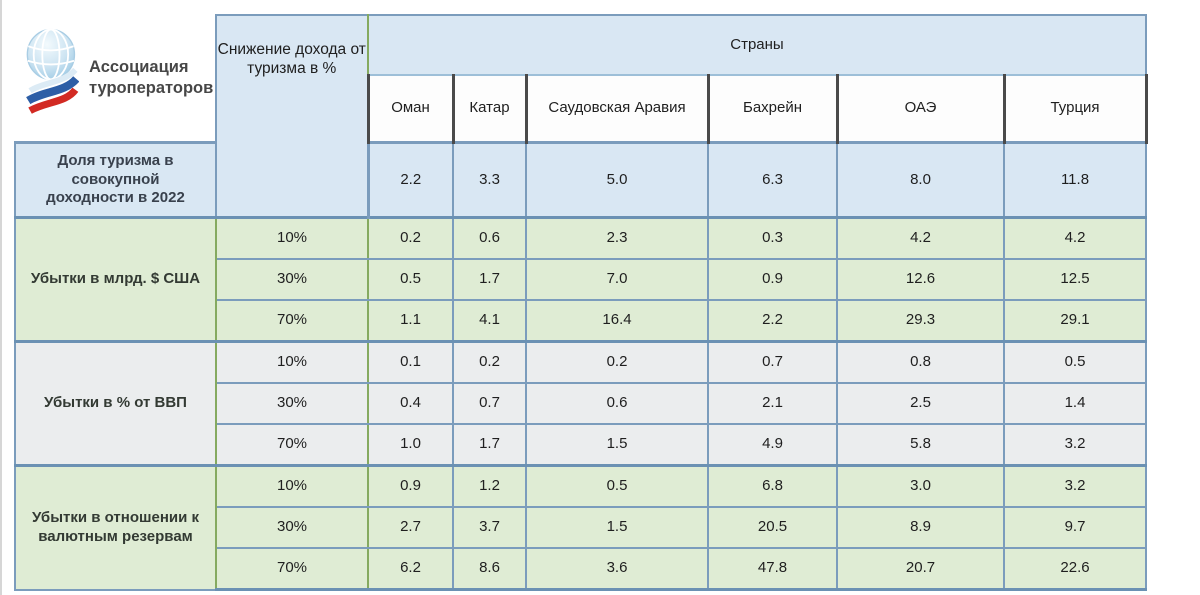 The width and height of the screenshot is (1200, 595). I want to click on section-label: Убытки в отношении к валютным резервам, so click(115, 527).